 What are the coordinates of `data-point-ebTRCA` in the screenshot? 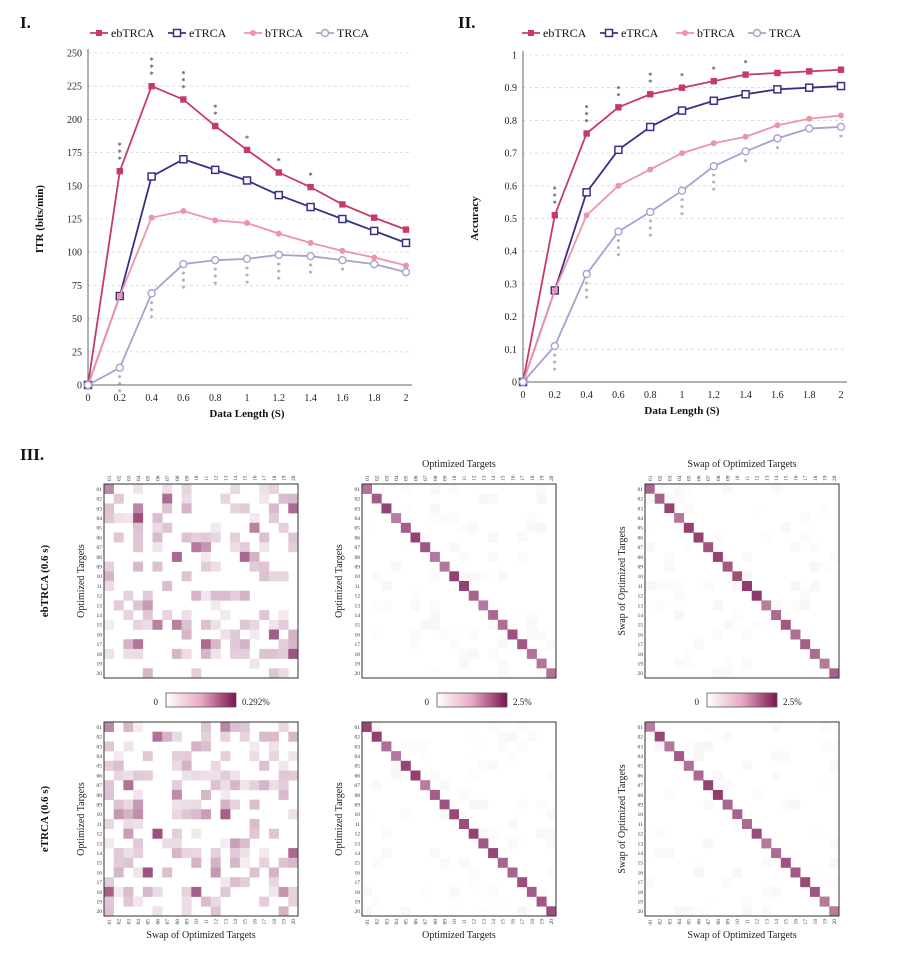 It's located at (618, 107).